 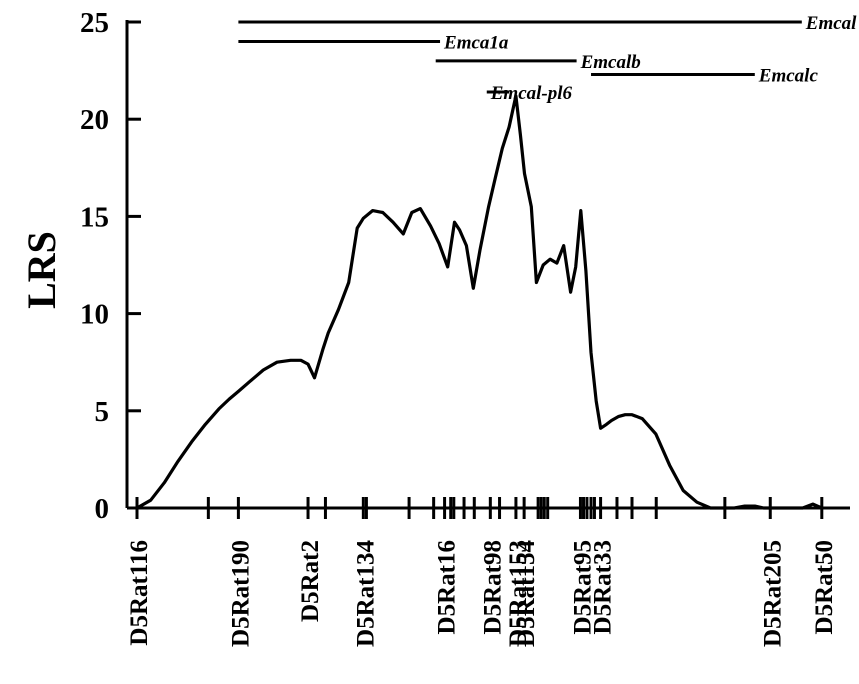 I want to click on y-tick-label-15: 15, so click(x=94, y=217).